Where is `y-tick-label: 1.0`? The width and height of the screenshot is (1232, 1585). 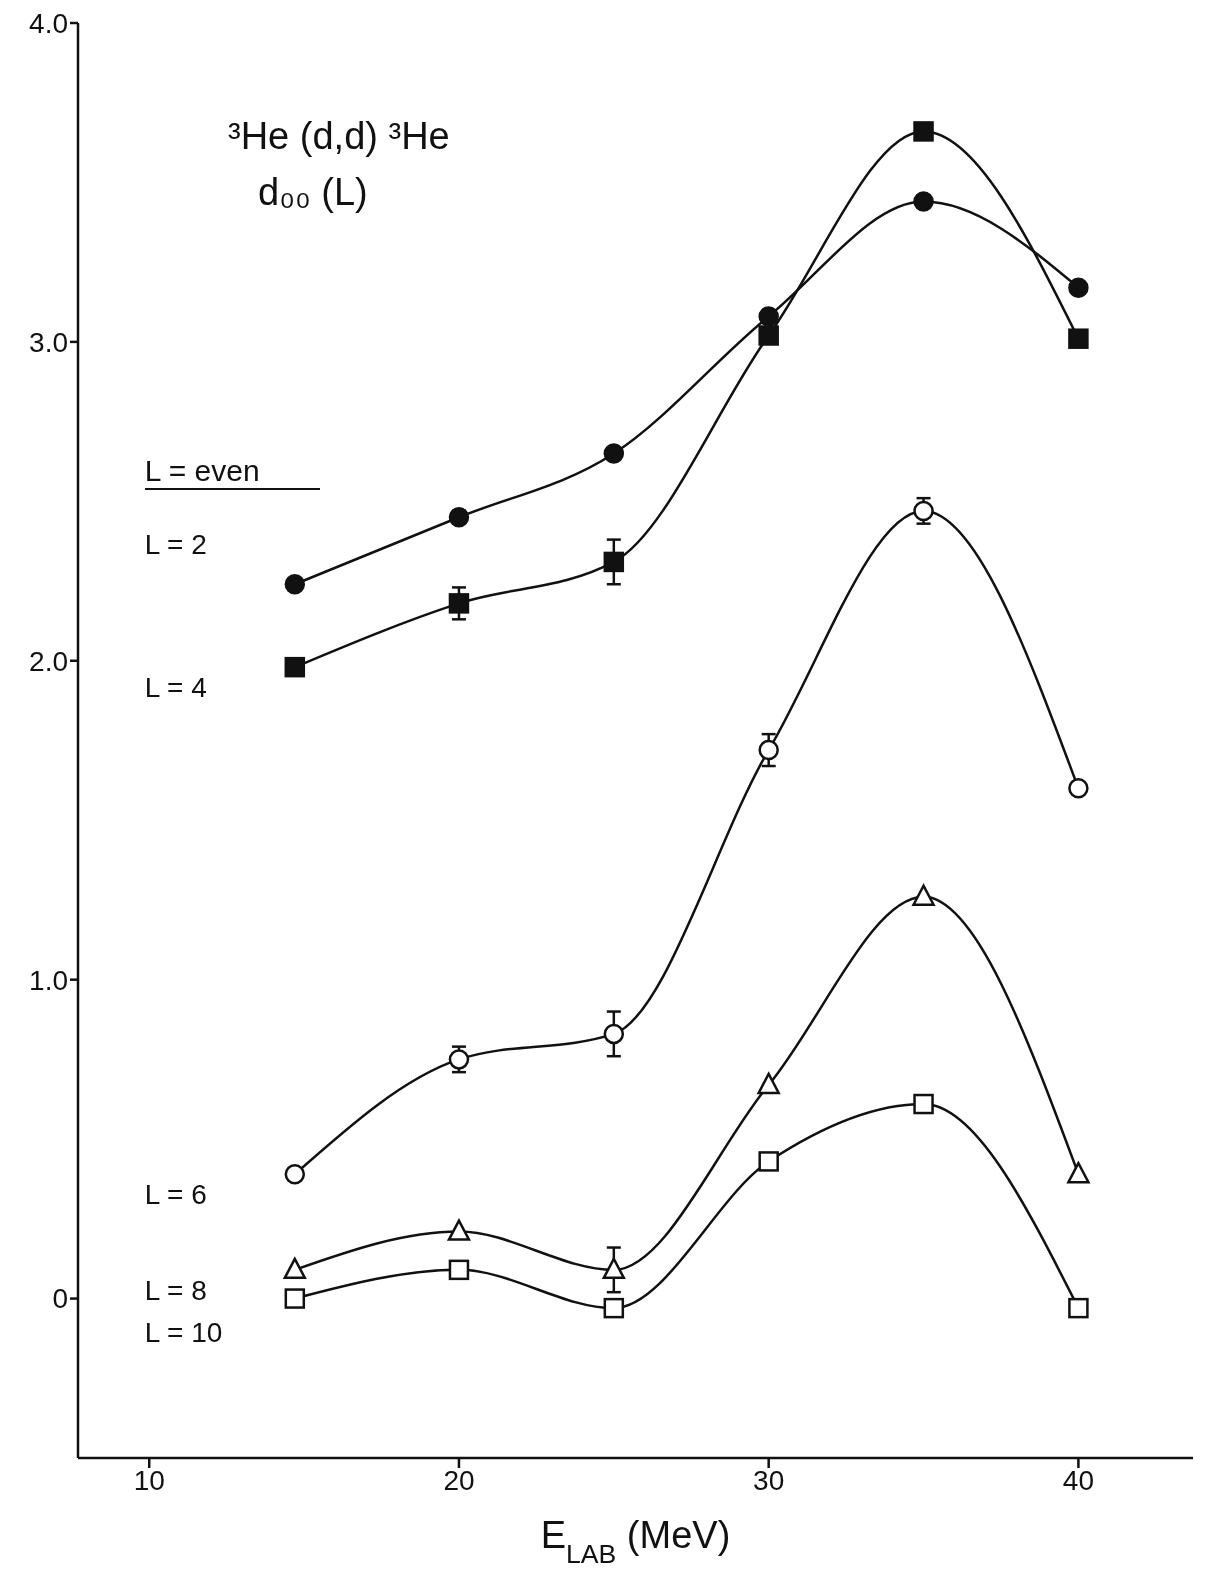
y-tick-label: 1.0 is located at coordinates (48, 980).